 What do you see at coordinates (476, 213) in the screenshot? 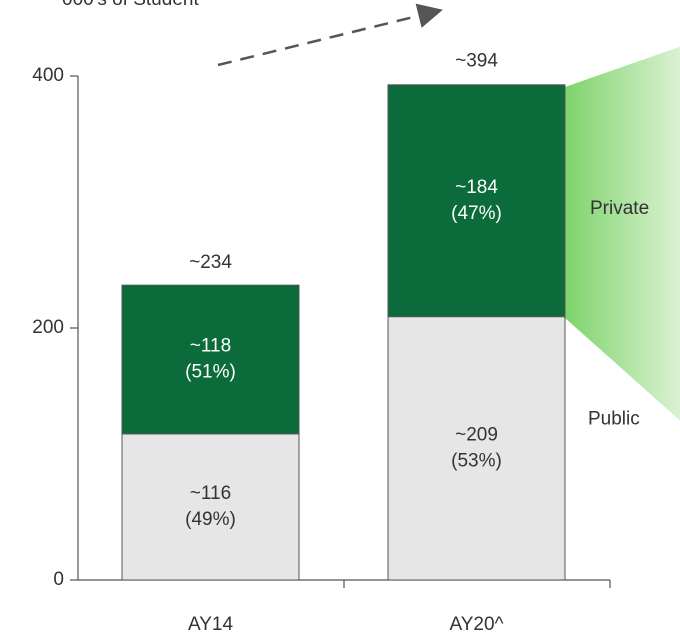
I see `percent-label: (47%)` at bounding box center [476, 213].